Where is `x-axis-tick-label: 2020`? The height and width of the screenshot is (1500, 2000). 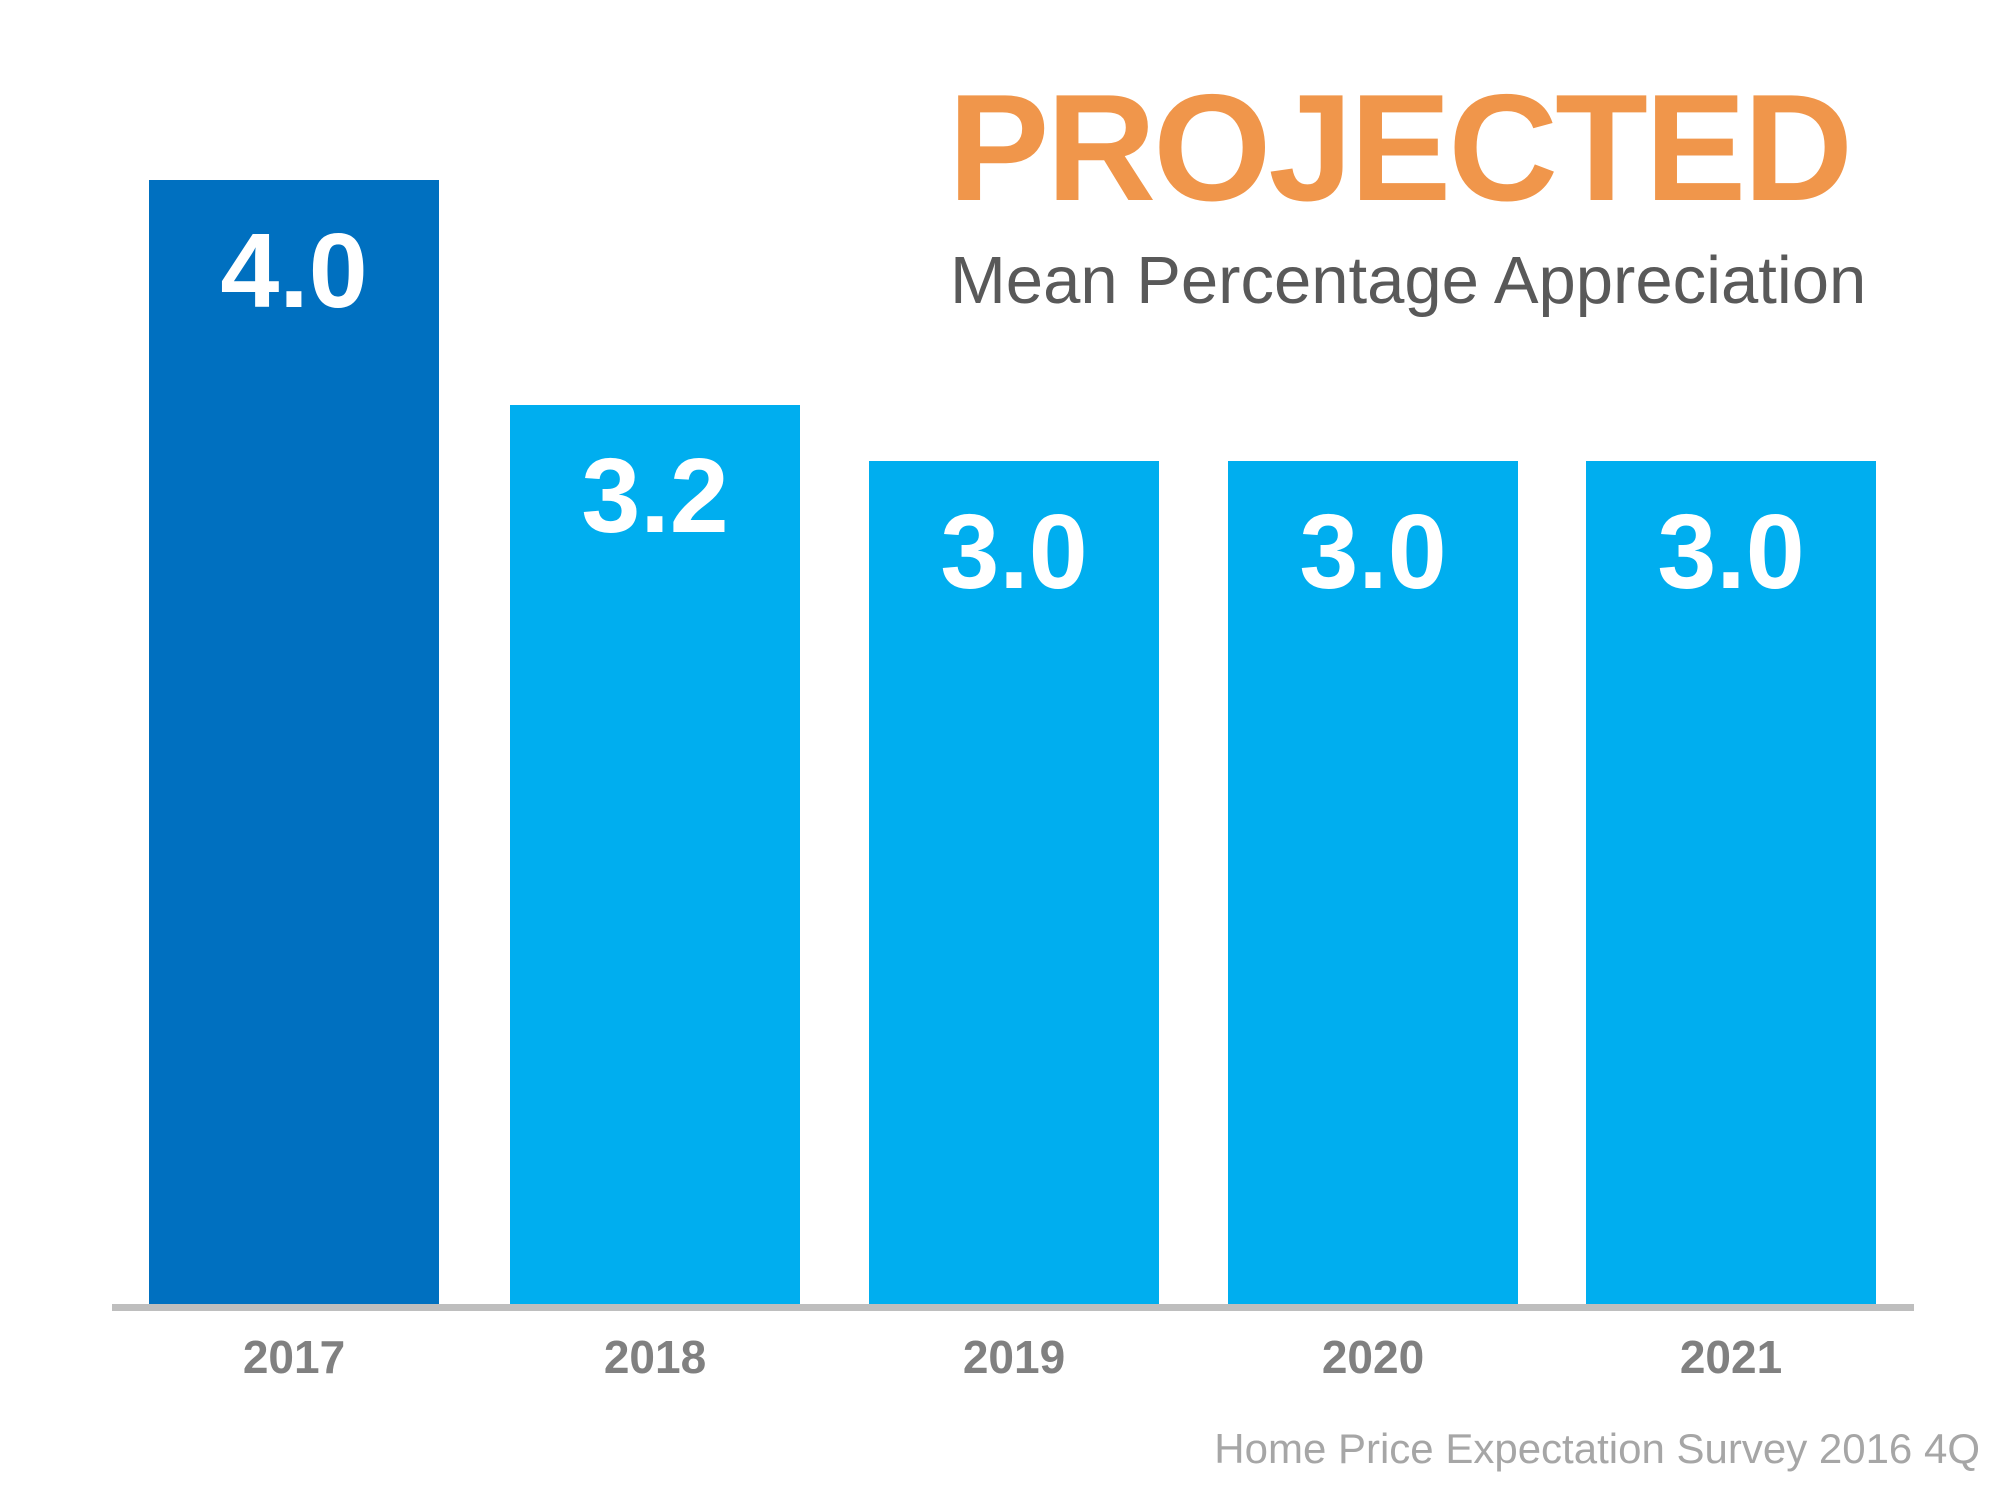 x-axis-tick-label: 2020 is located at coordinates (1373, 1357).